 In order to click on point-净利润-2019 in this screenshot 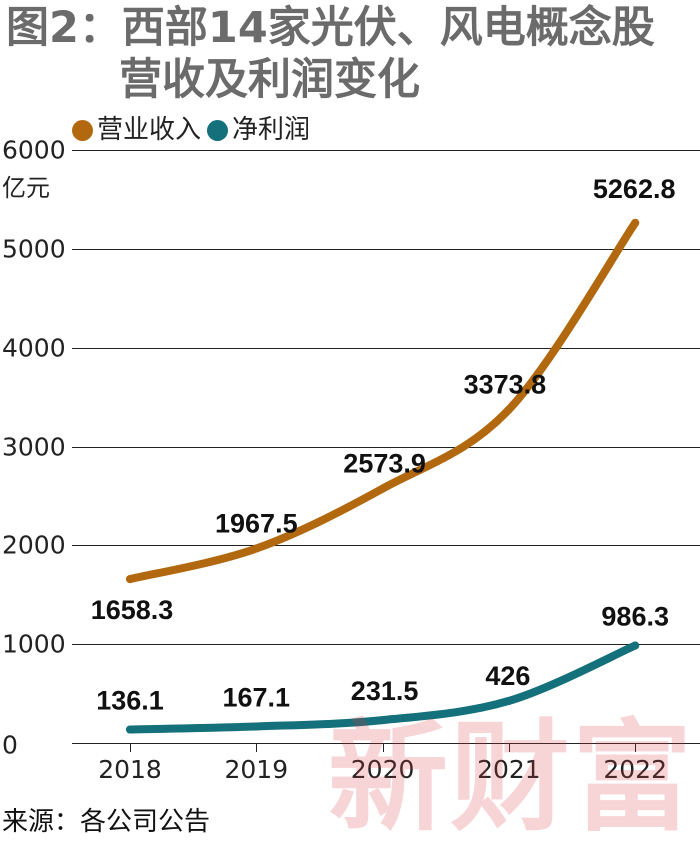, I will do `click(256, 726)`.